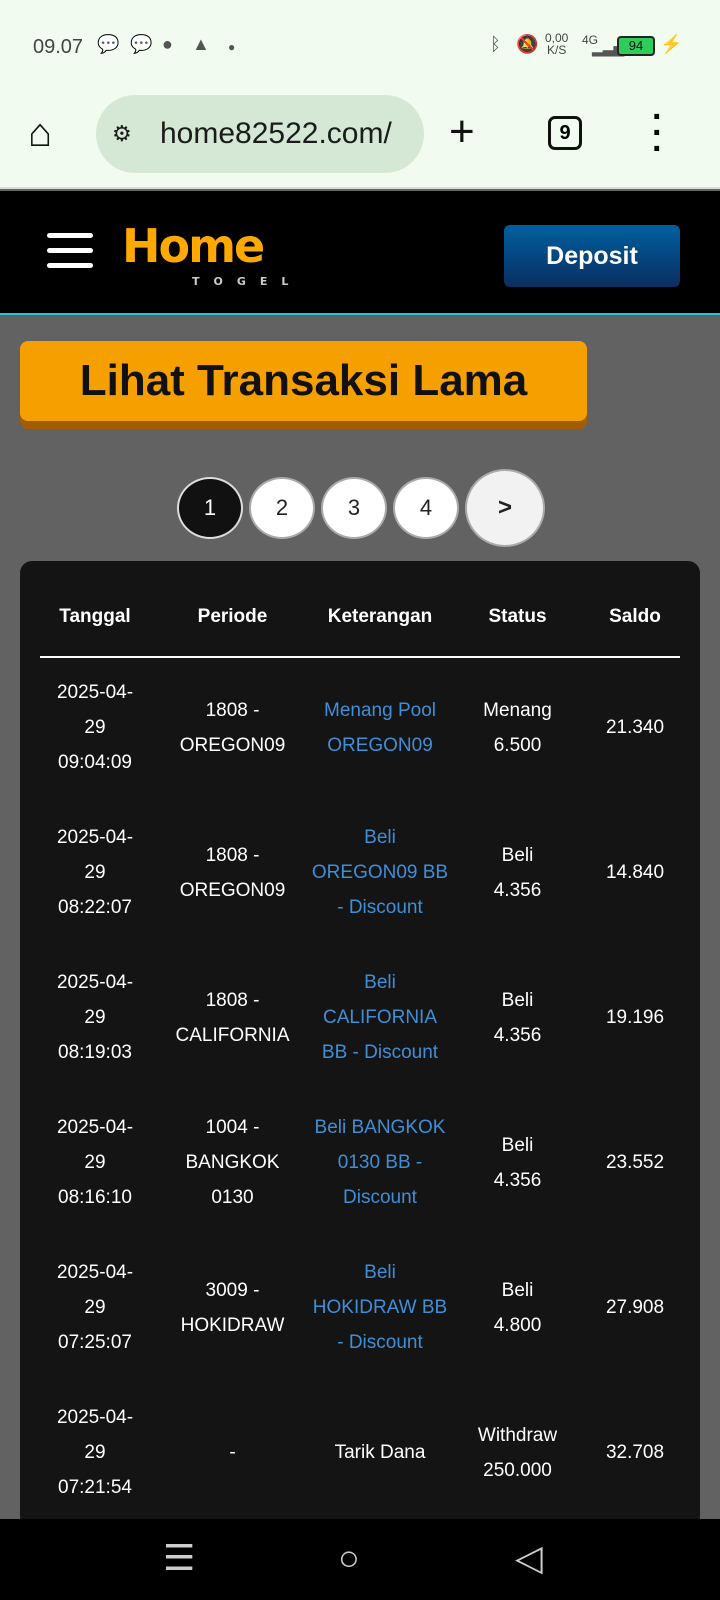 This screenshot has height=1600, width=720. What do you see at coordinates (232, 1017) in the screenshot?
I see `cell-period: 1808 - CALIFORNIA` at bounding box center [232, 1017].